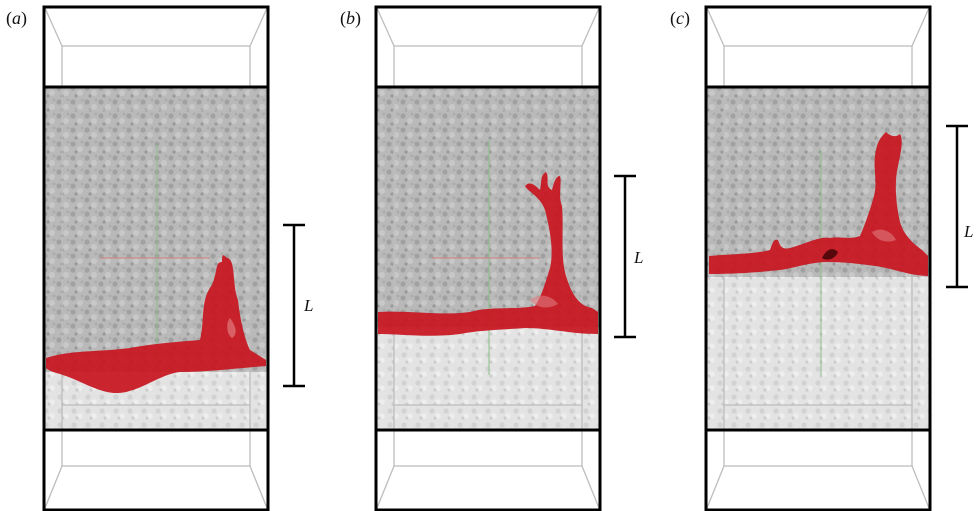  Describe the element at coordinates (156, 324) in the screenshot. I see `fluid-interface-a` at that location.